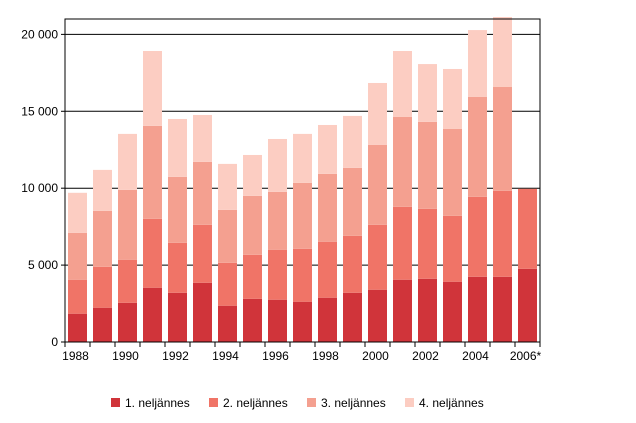 This screenshot has width=636, height=423. I want to click on bar-segment-2002-q3, so click(427, 165).